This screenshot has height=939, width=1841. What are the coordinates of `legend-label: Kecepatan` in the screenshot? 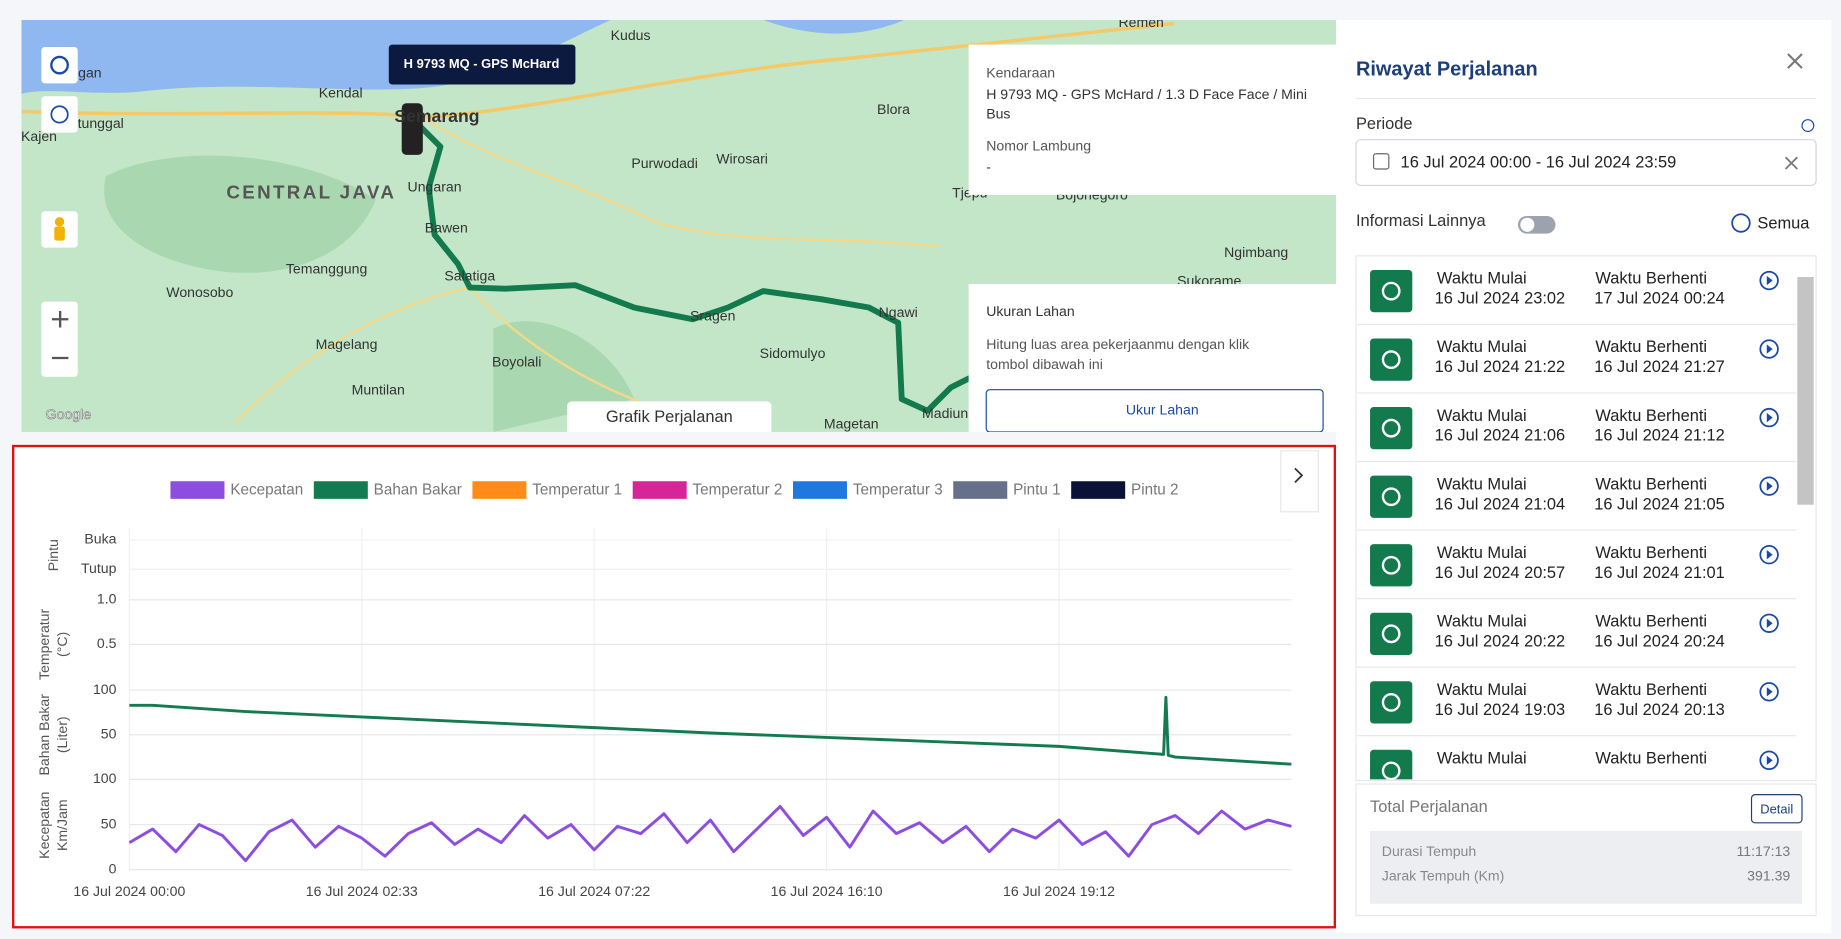 It's located at (266, 490).